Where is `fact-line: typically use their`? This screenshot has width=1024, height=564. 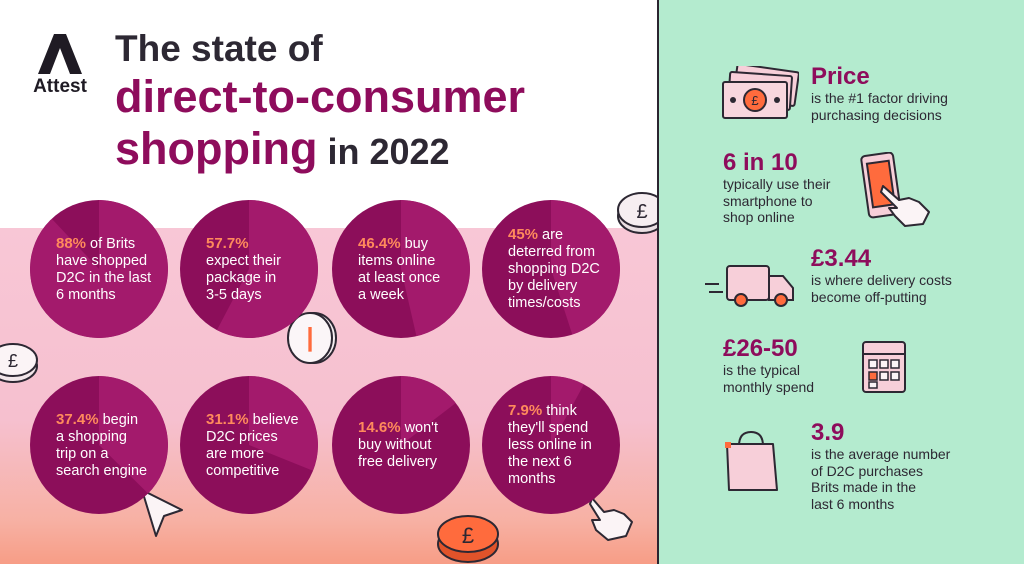
fact-line: typically use their is located at coordinates (777, 184).